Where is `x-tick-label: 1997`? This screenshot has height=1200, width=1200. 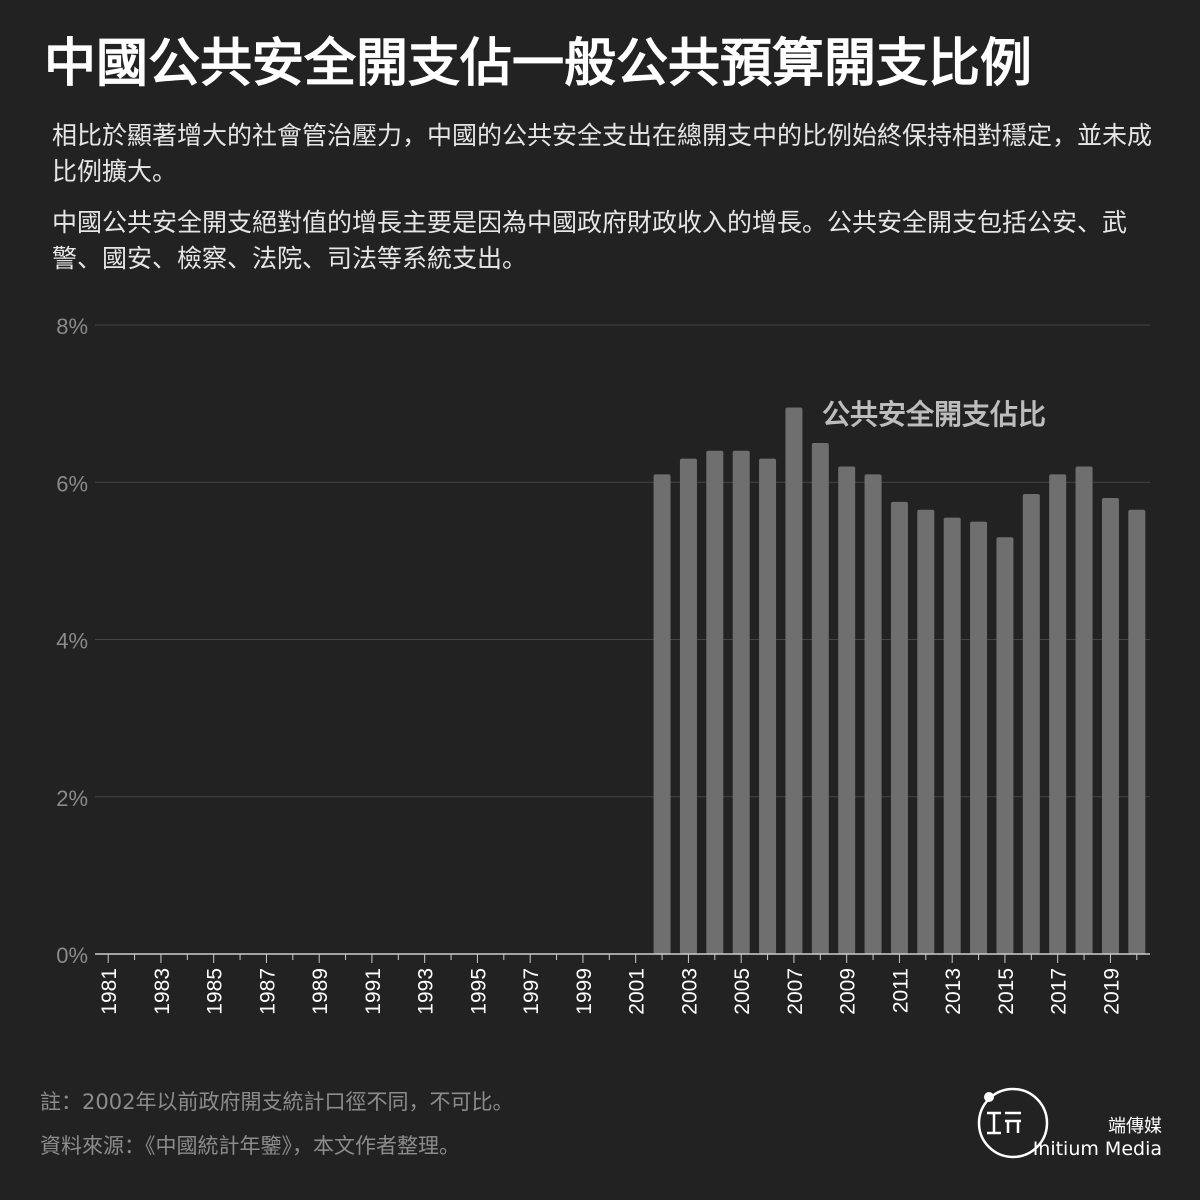 x-tick-label: 1997 is located at coordinates (531, 991).